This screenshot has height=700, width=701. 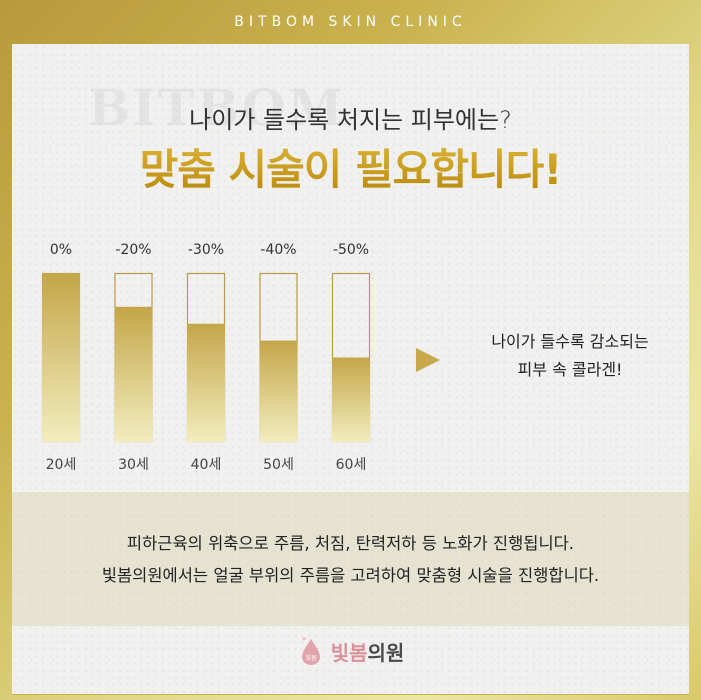 What do you see at coordinates (570, 356) in the screenshot?
I see `collagen-note: 나이가 들수록 감소되는 피부 속 콜라겐!` at bounding box center [570, 356].